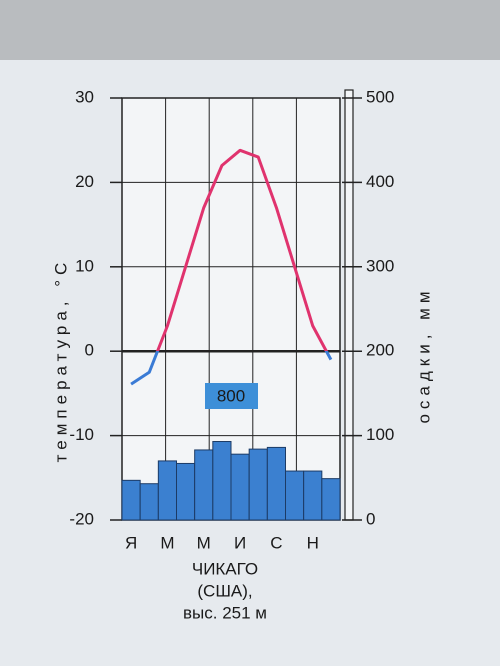 The image size is (500, 666). I want to click on y2-tick-label: 0, so click(370, 518).